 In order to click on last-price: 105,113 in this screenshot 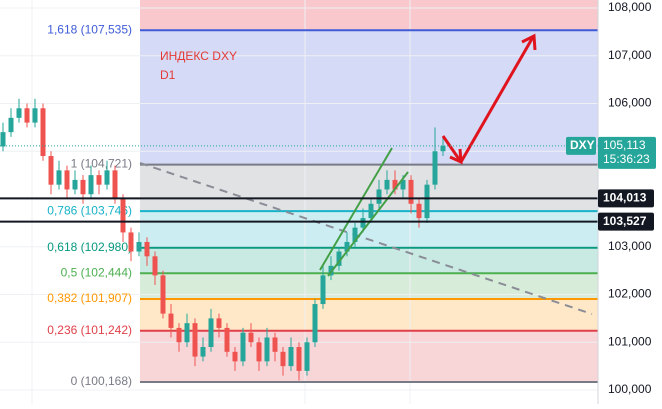, I will do `click(624, 145)`.